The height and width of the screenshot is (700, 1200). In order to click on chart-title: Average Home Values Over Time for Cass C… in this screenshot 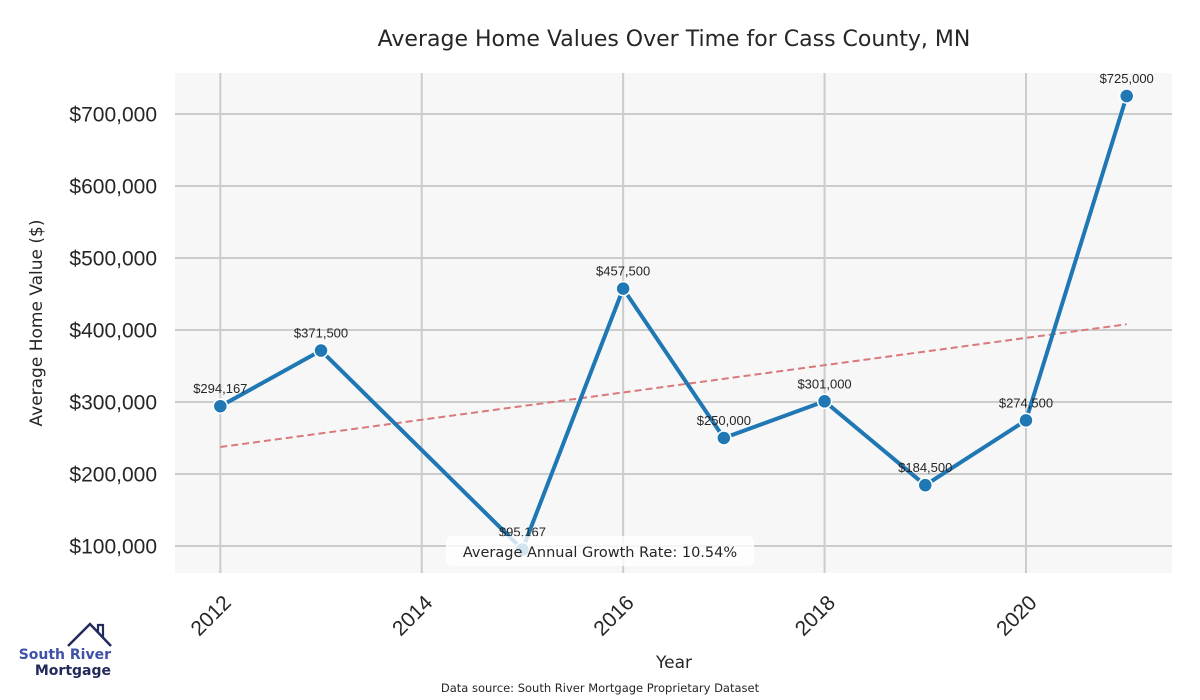, I will do `click(674, 39)`.